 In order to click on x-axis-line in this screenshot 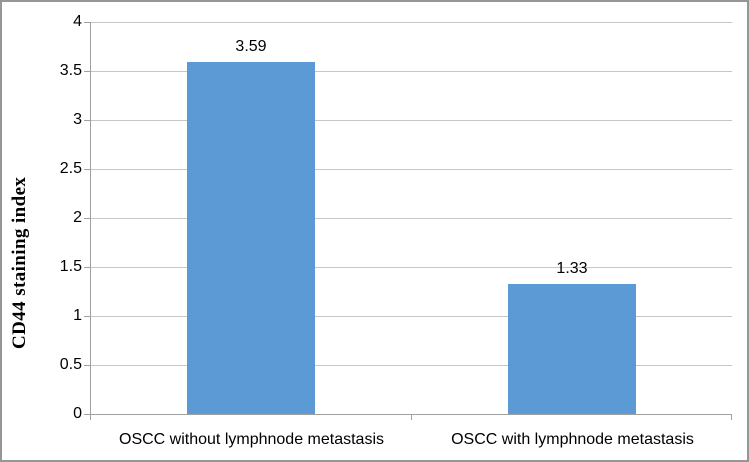, I will do `click(411, 414)`.